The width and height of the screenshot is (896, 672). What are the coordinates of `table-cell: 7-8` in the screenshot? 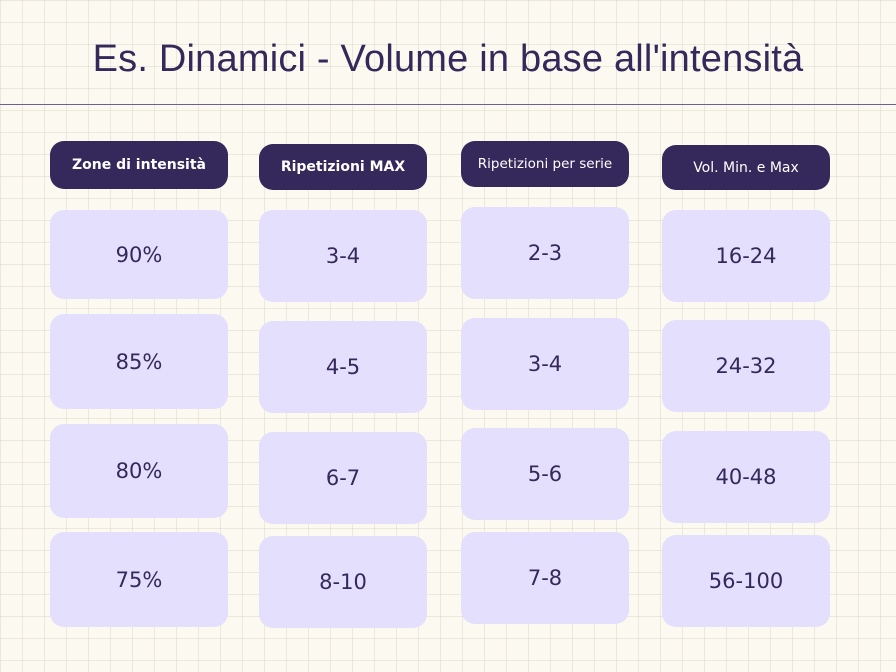 It's located at (545, 578).